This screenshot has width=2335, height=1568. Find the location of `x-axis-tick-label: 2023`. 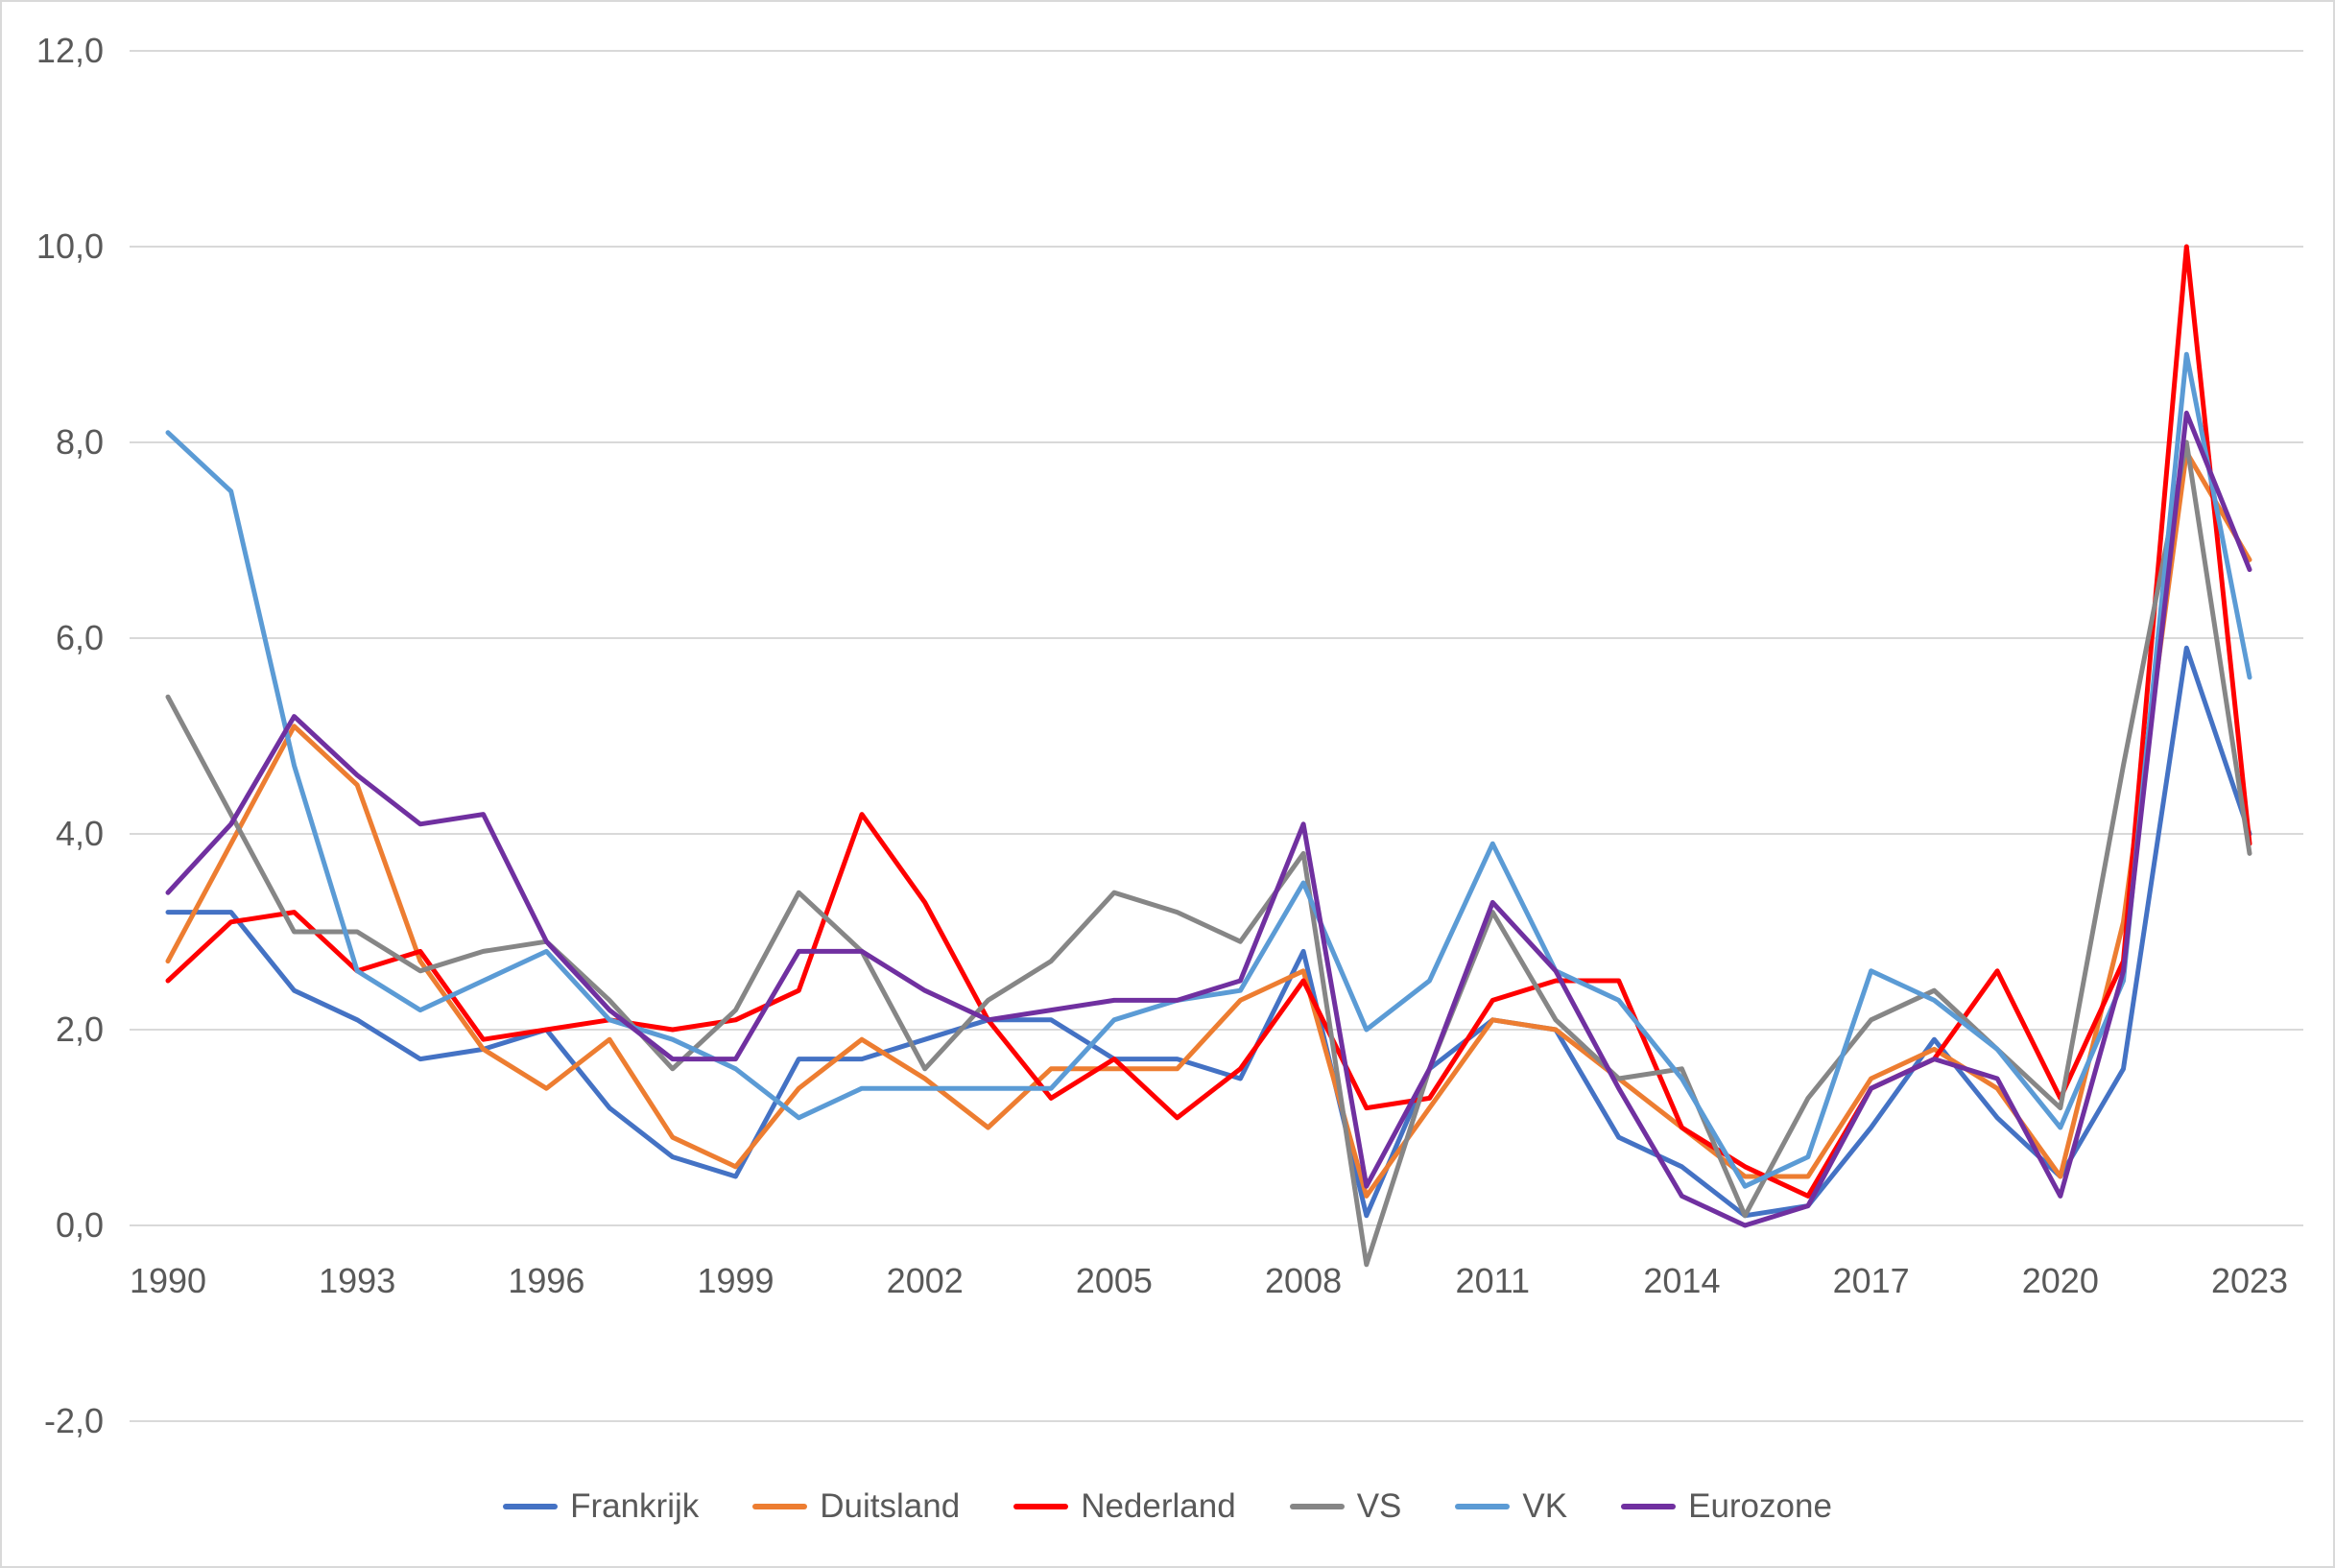

x-axis-tick-label: 2023 is located at coordinates (2250, 1280).